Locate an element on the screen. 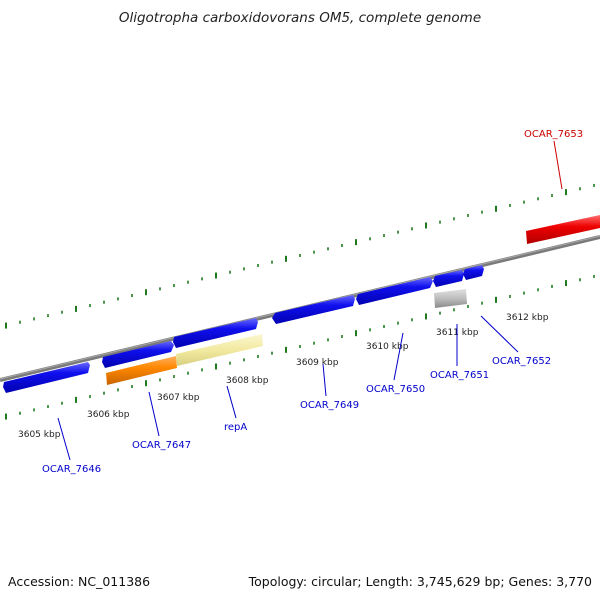  gene-label-OCAR_7652: OCAR_7652 is located at coordinates (521, 361).